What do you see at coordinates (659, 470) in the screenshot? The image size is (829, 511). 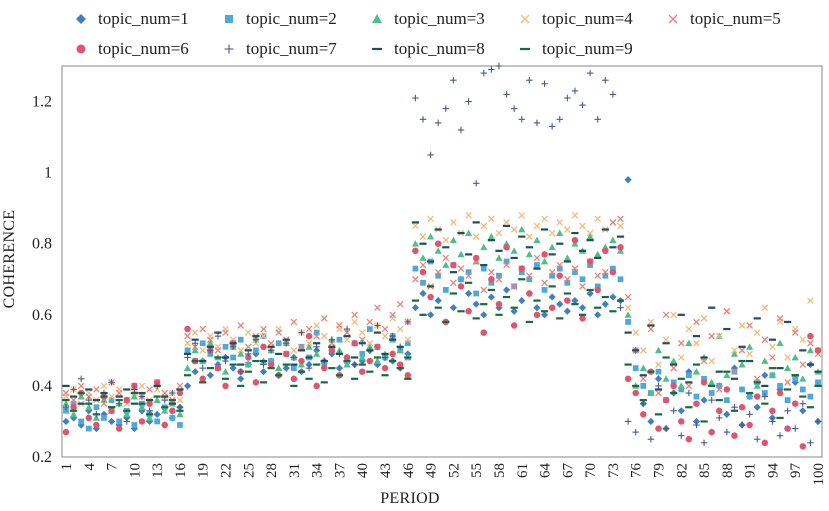 I see `x-tick-label: 79` at bounding box center [659, 470].